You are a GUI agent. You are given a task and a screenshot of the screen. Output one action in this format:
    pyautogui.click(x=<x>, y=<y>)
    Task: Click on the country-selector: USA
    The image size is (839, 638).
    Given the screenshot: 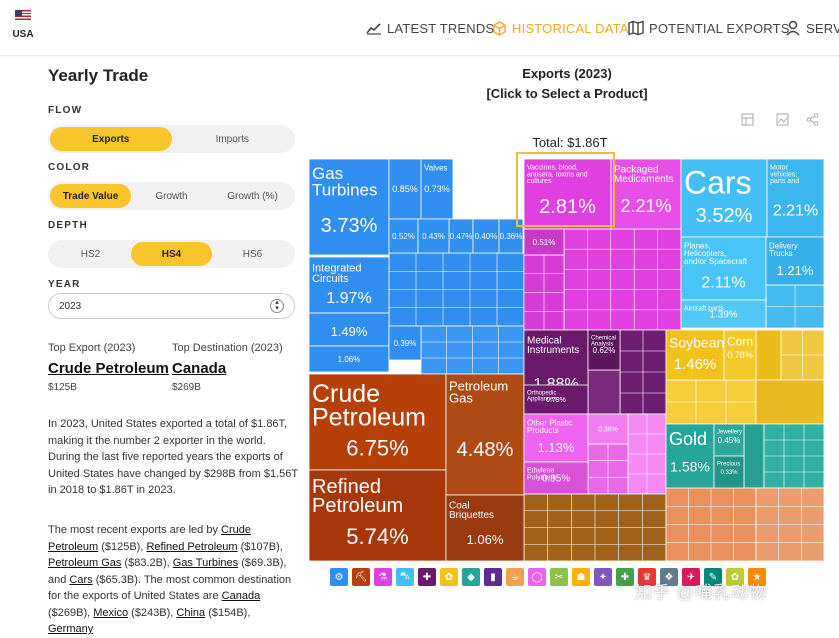 What is the action you would take?
    pyautogui.click(x=23, y=26)
    